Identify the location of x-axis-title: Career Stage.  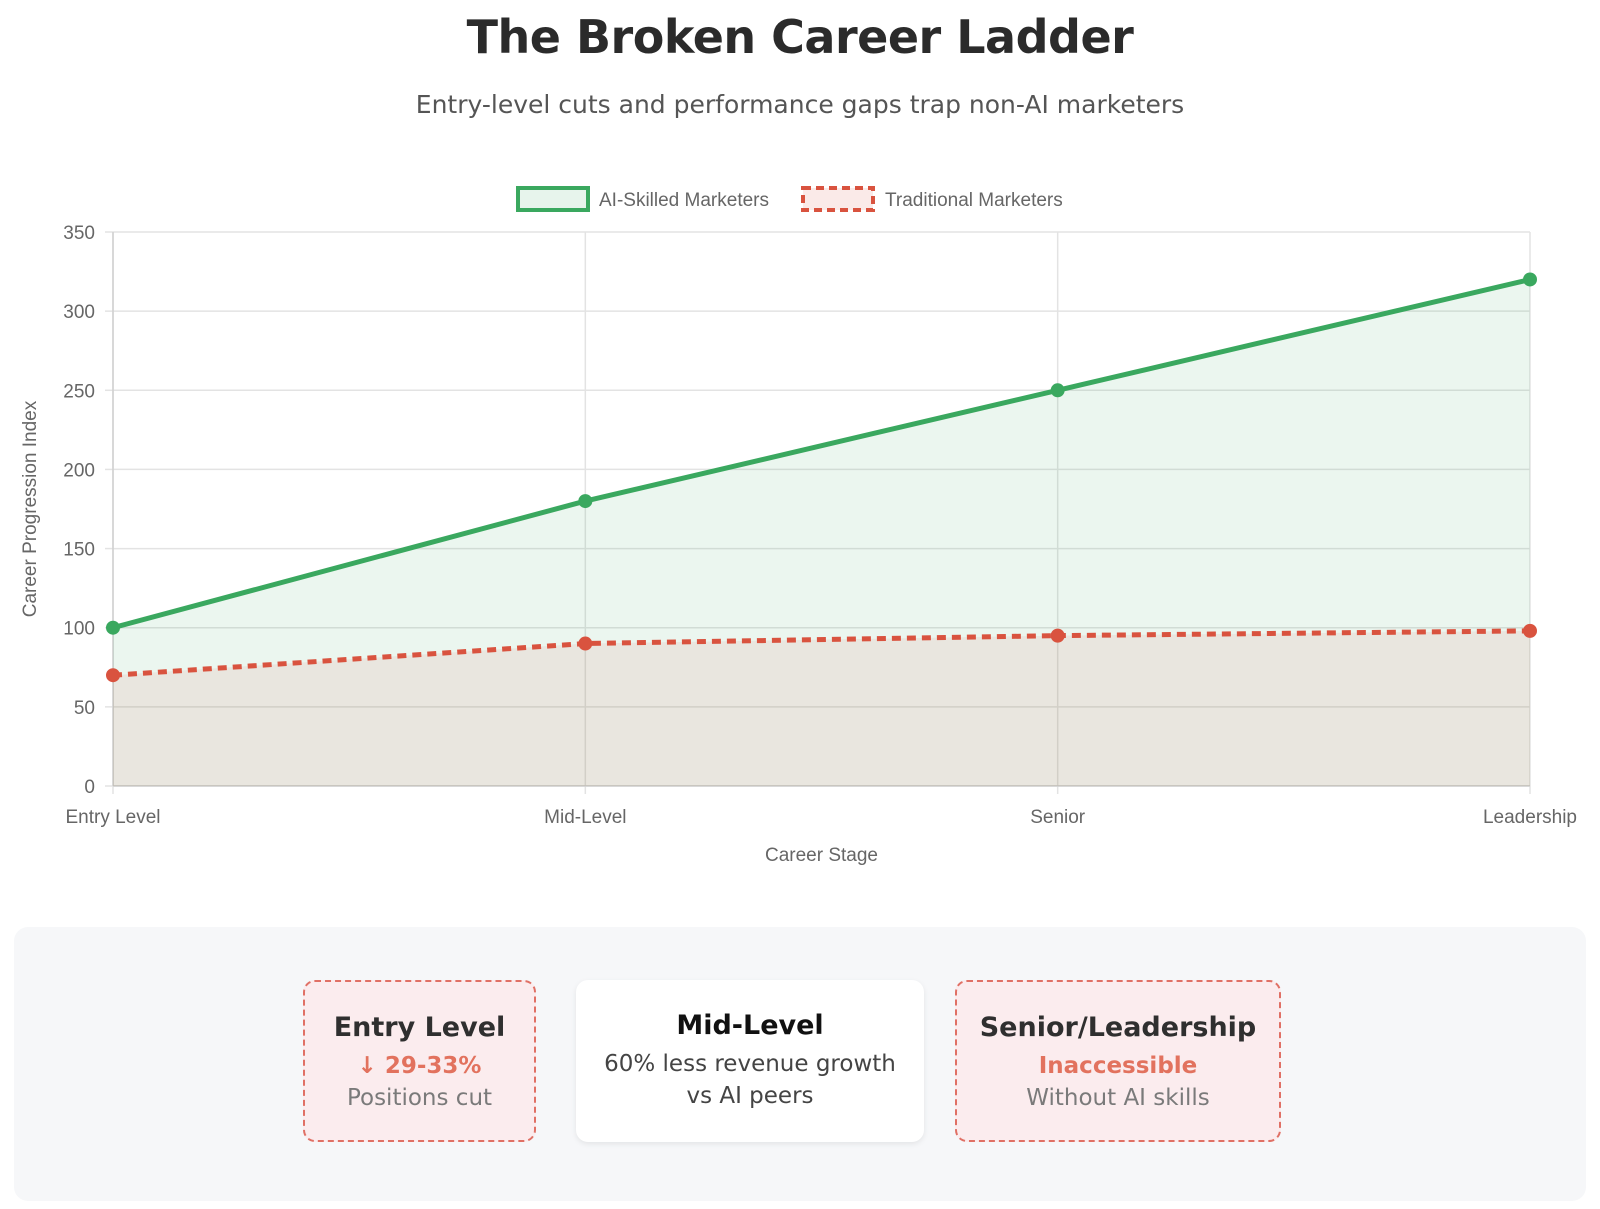
(821, 855).